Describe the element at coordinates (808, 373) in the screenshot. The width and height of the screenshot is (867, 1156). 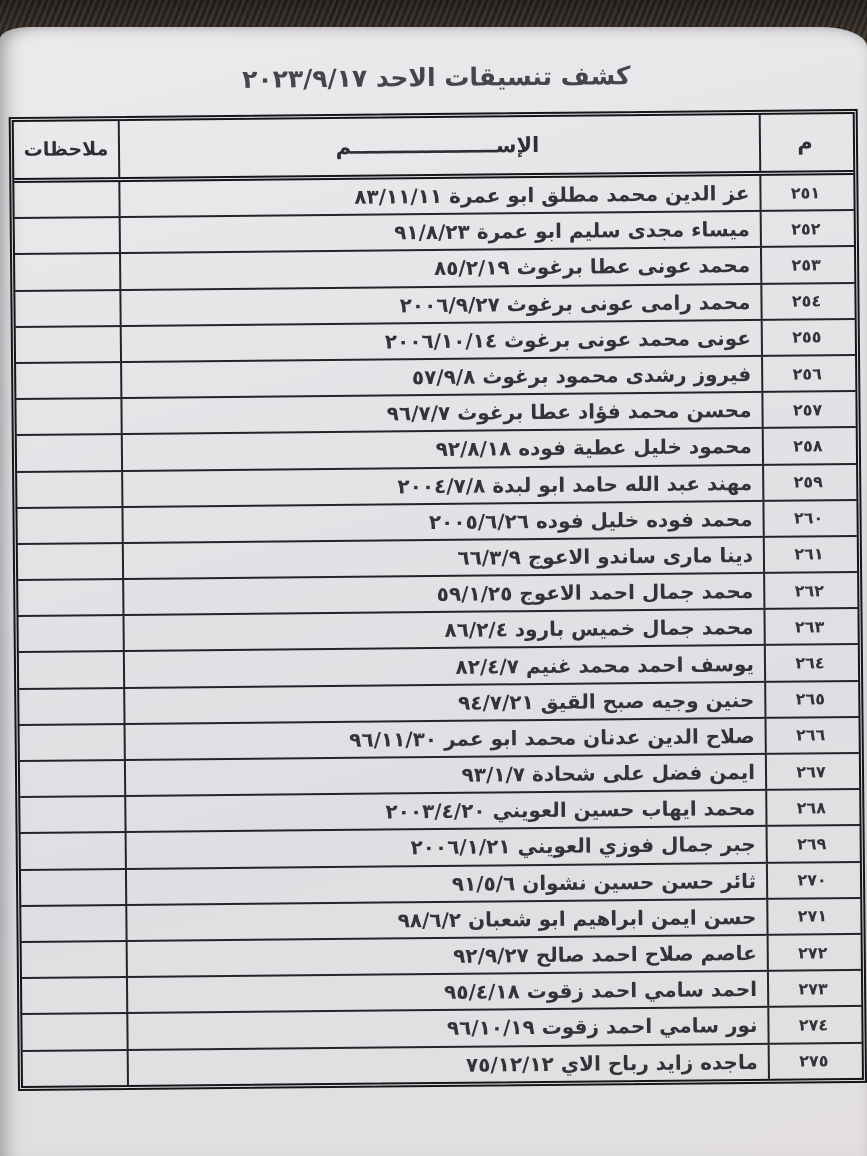
I see `row-serial: ٢٥٦` at that location.